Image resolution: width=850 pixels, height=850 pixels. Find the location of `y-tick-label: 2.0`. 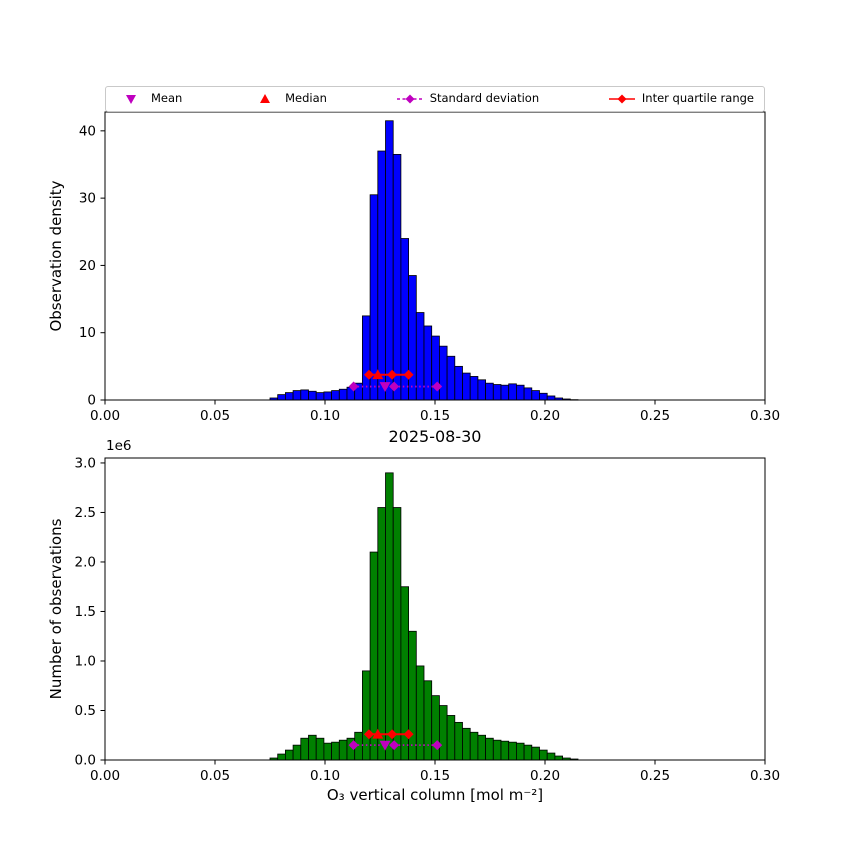

y-tick-label: 2.0 is located at coordinates (85, 562).